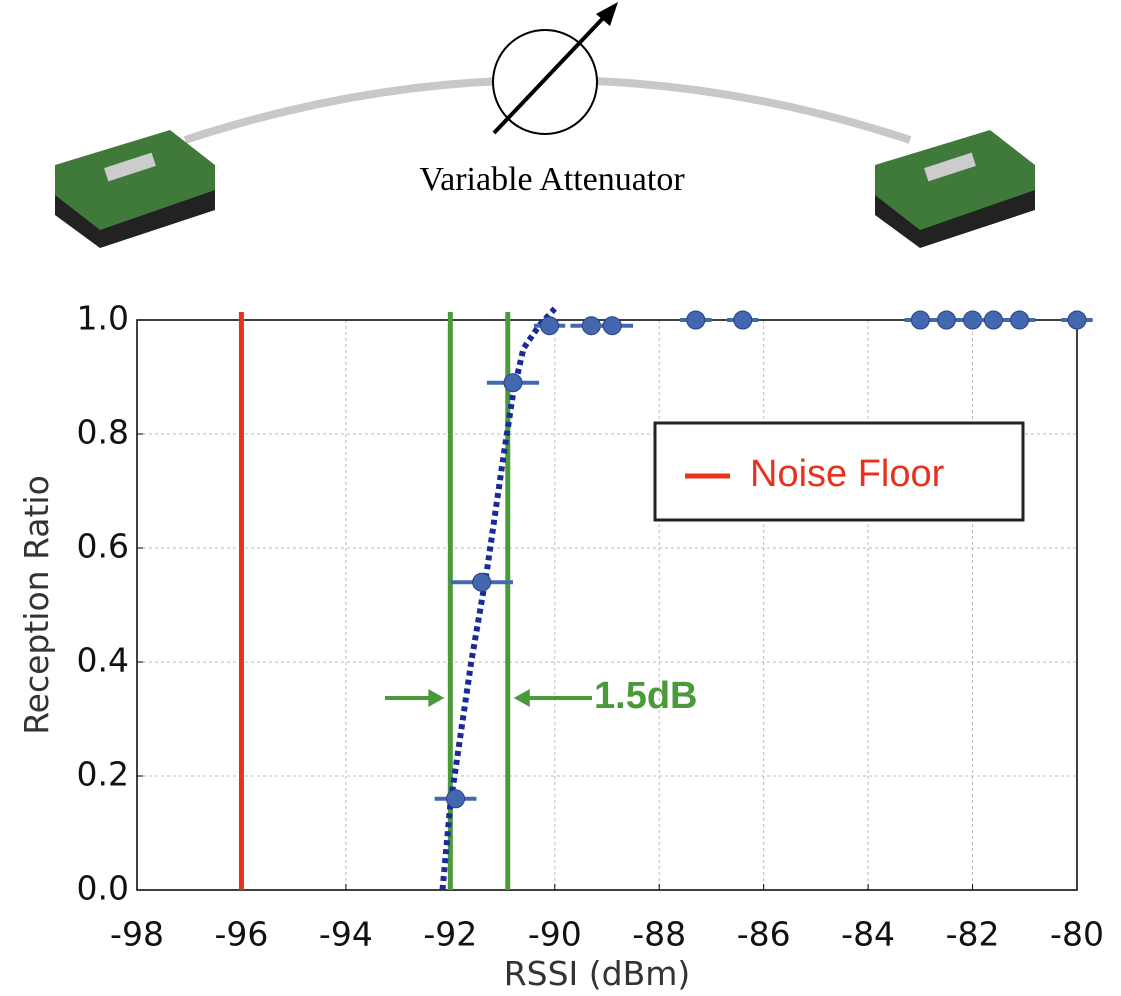  What do you see at coordinates (659, 934) in the screenshot?
I see `x-tick-label: -88` at bounding box center [659, 934].